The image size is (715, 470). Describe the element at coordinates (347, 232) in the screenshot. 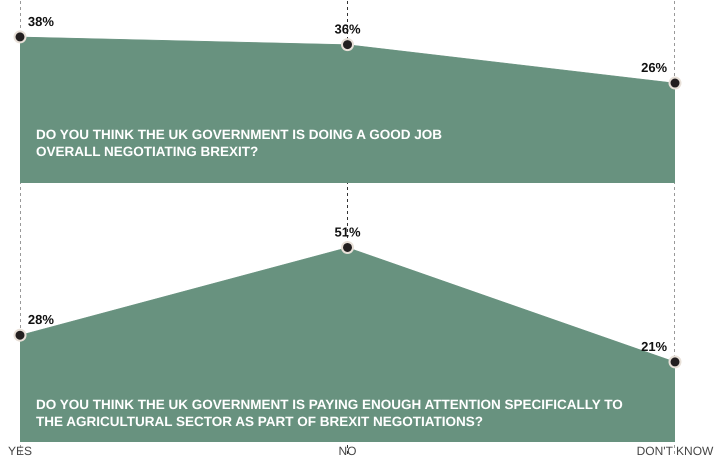

I see `data-label: 51%` at that location.